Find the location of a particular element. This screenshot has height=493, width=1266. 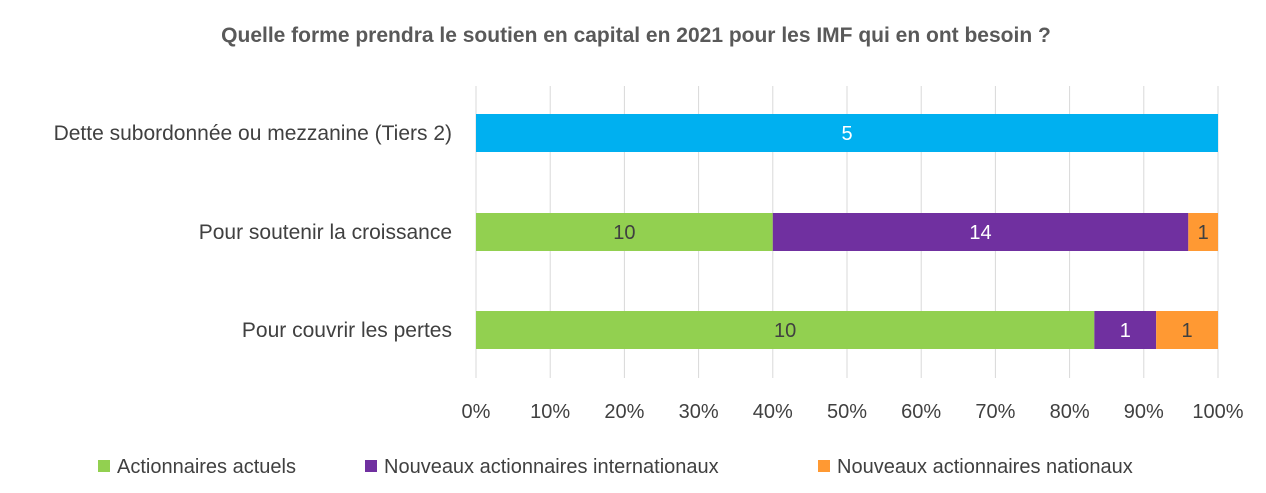

x-axis-ticks: 0% 10% 20% 30% 40% 50% 60% 70% 80% 90% 100% is located at coordinates (853, 412).